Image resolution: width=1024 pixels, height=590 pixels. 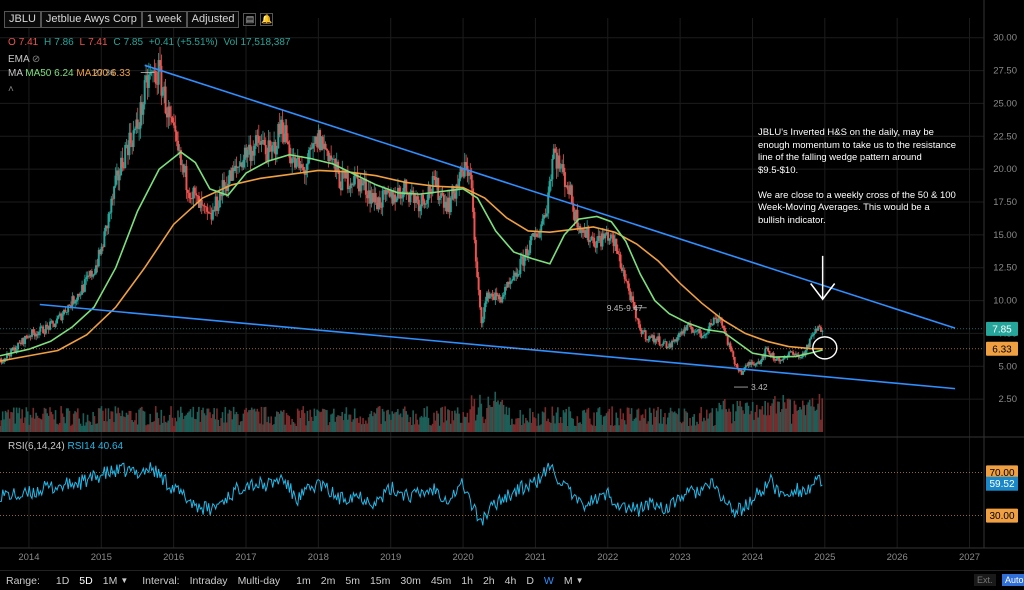 I want to click on interval-multiday: Multi-day, so click(x=259, y=580).